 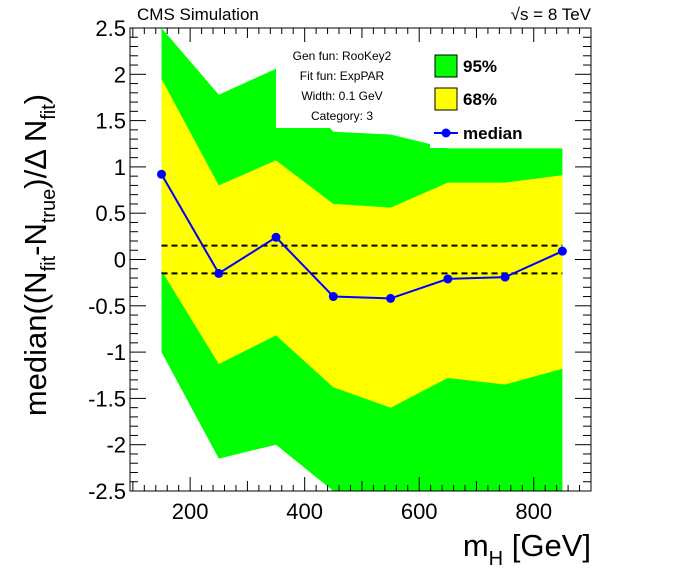 What do you see at coordinates (341, 96) in the screenshot?
I see `info-line: Width: 0.1 GeV` at bounding box center [341, 96].